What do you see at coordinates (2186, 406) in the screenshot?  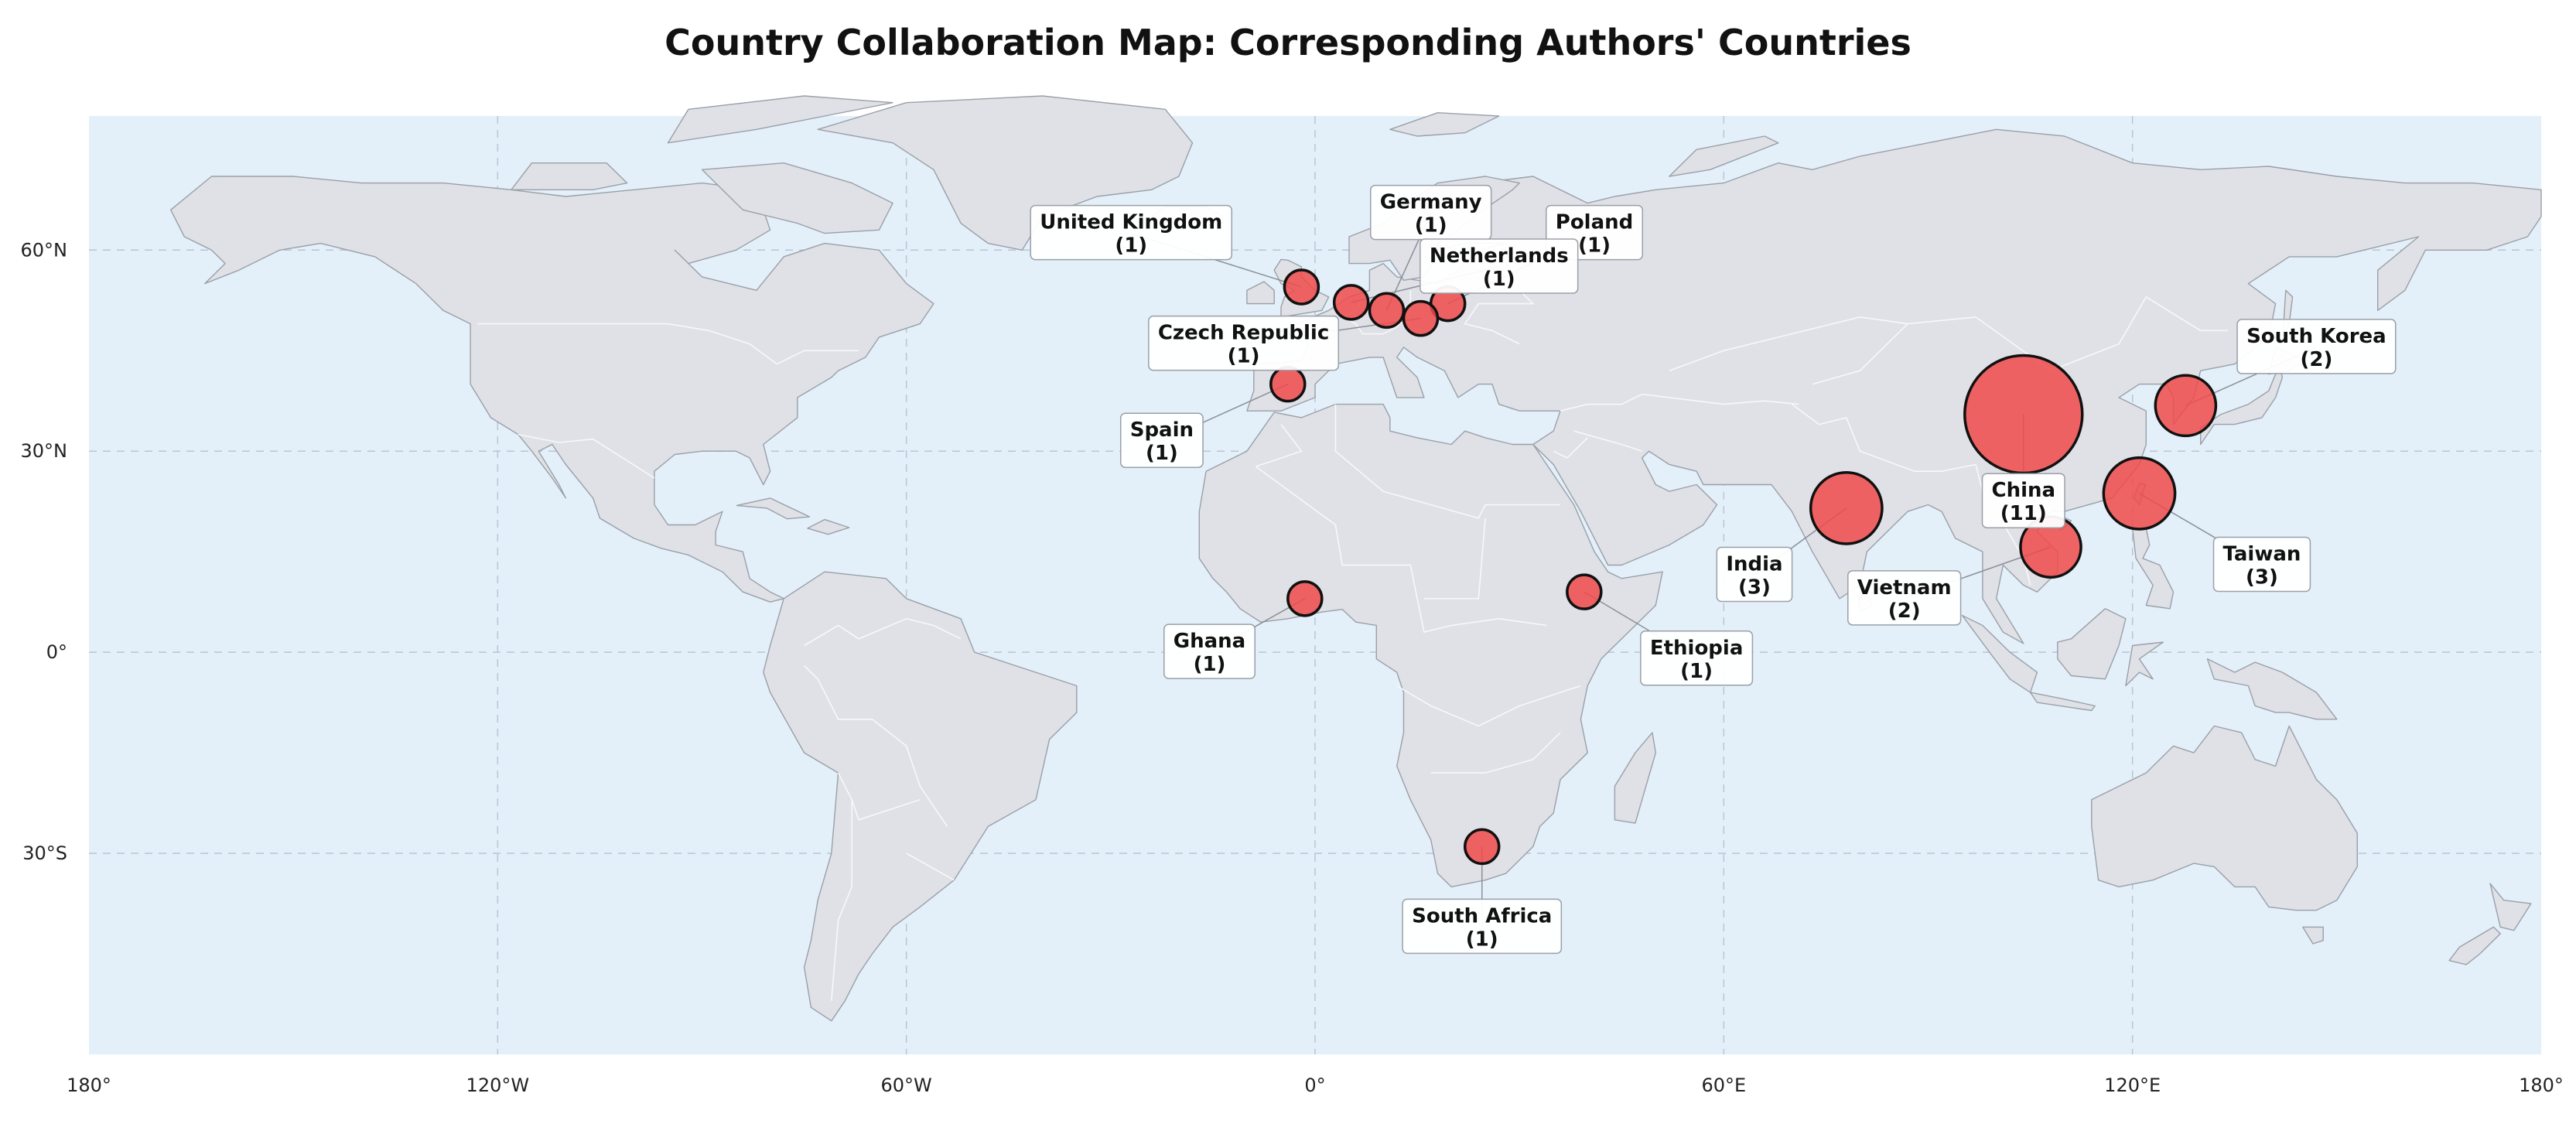 I see `bubble-south-korea` at bounding box center [2186, 406].